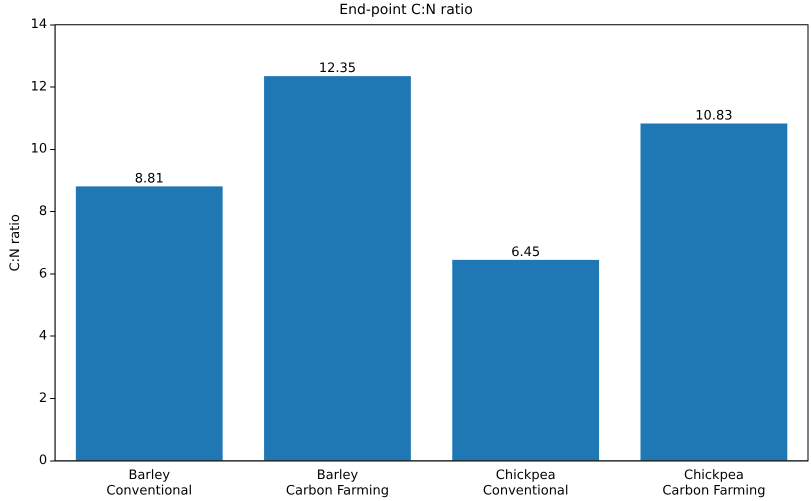 The width and height of the screenshot is (811, 501). I want to click on x-tick-label: Chickpea Carbon Farming, so click(714, 483).